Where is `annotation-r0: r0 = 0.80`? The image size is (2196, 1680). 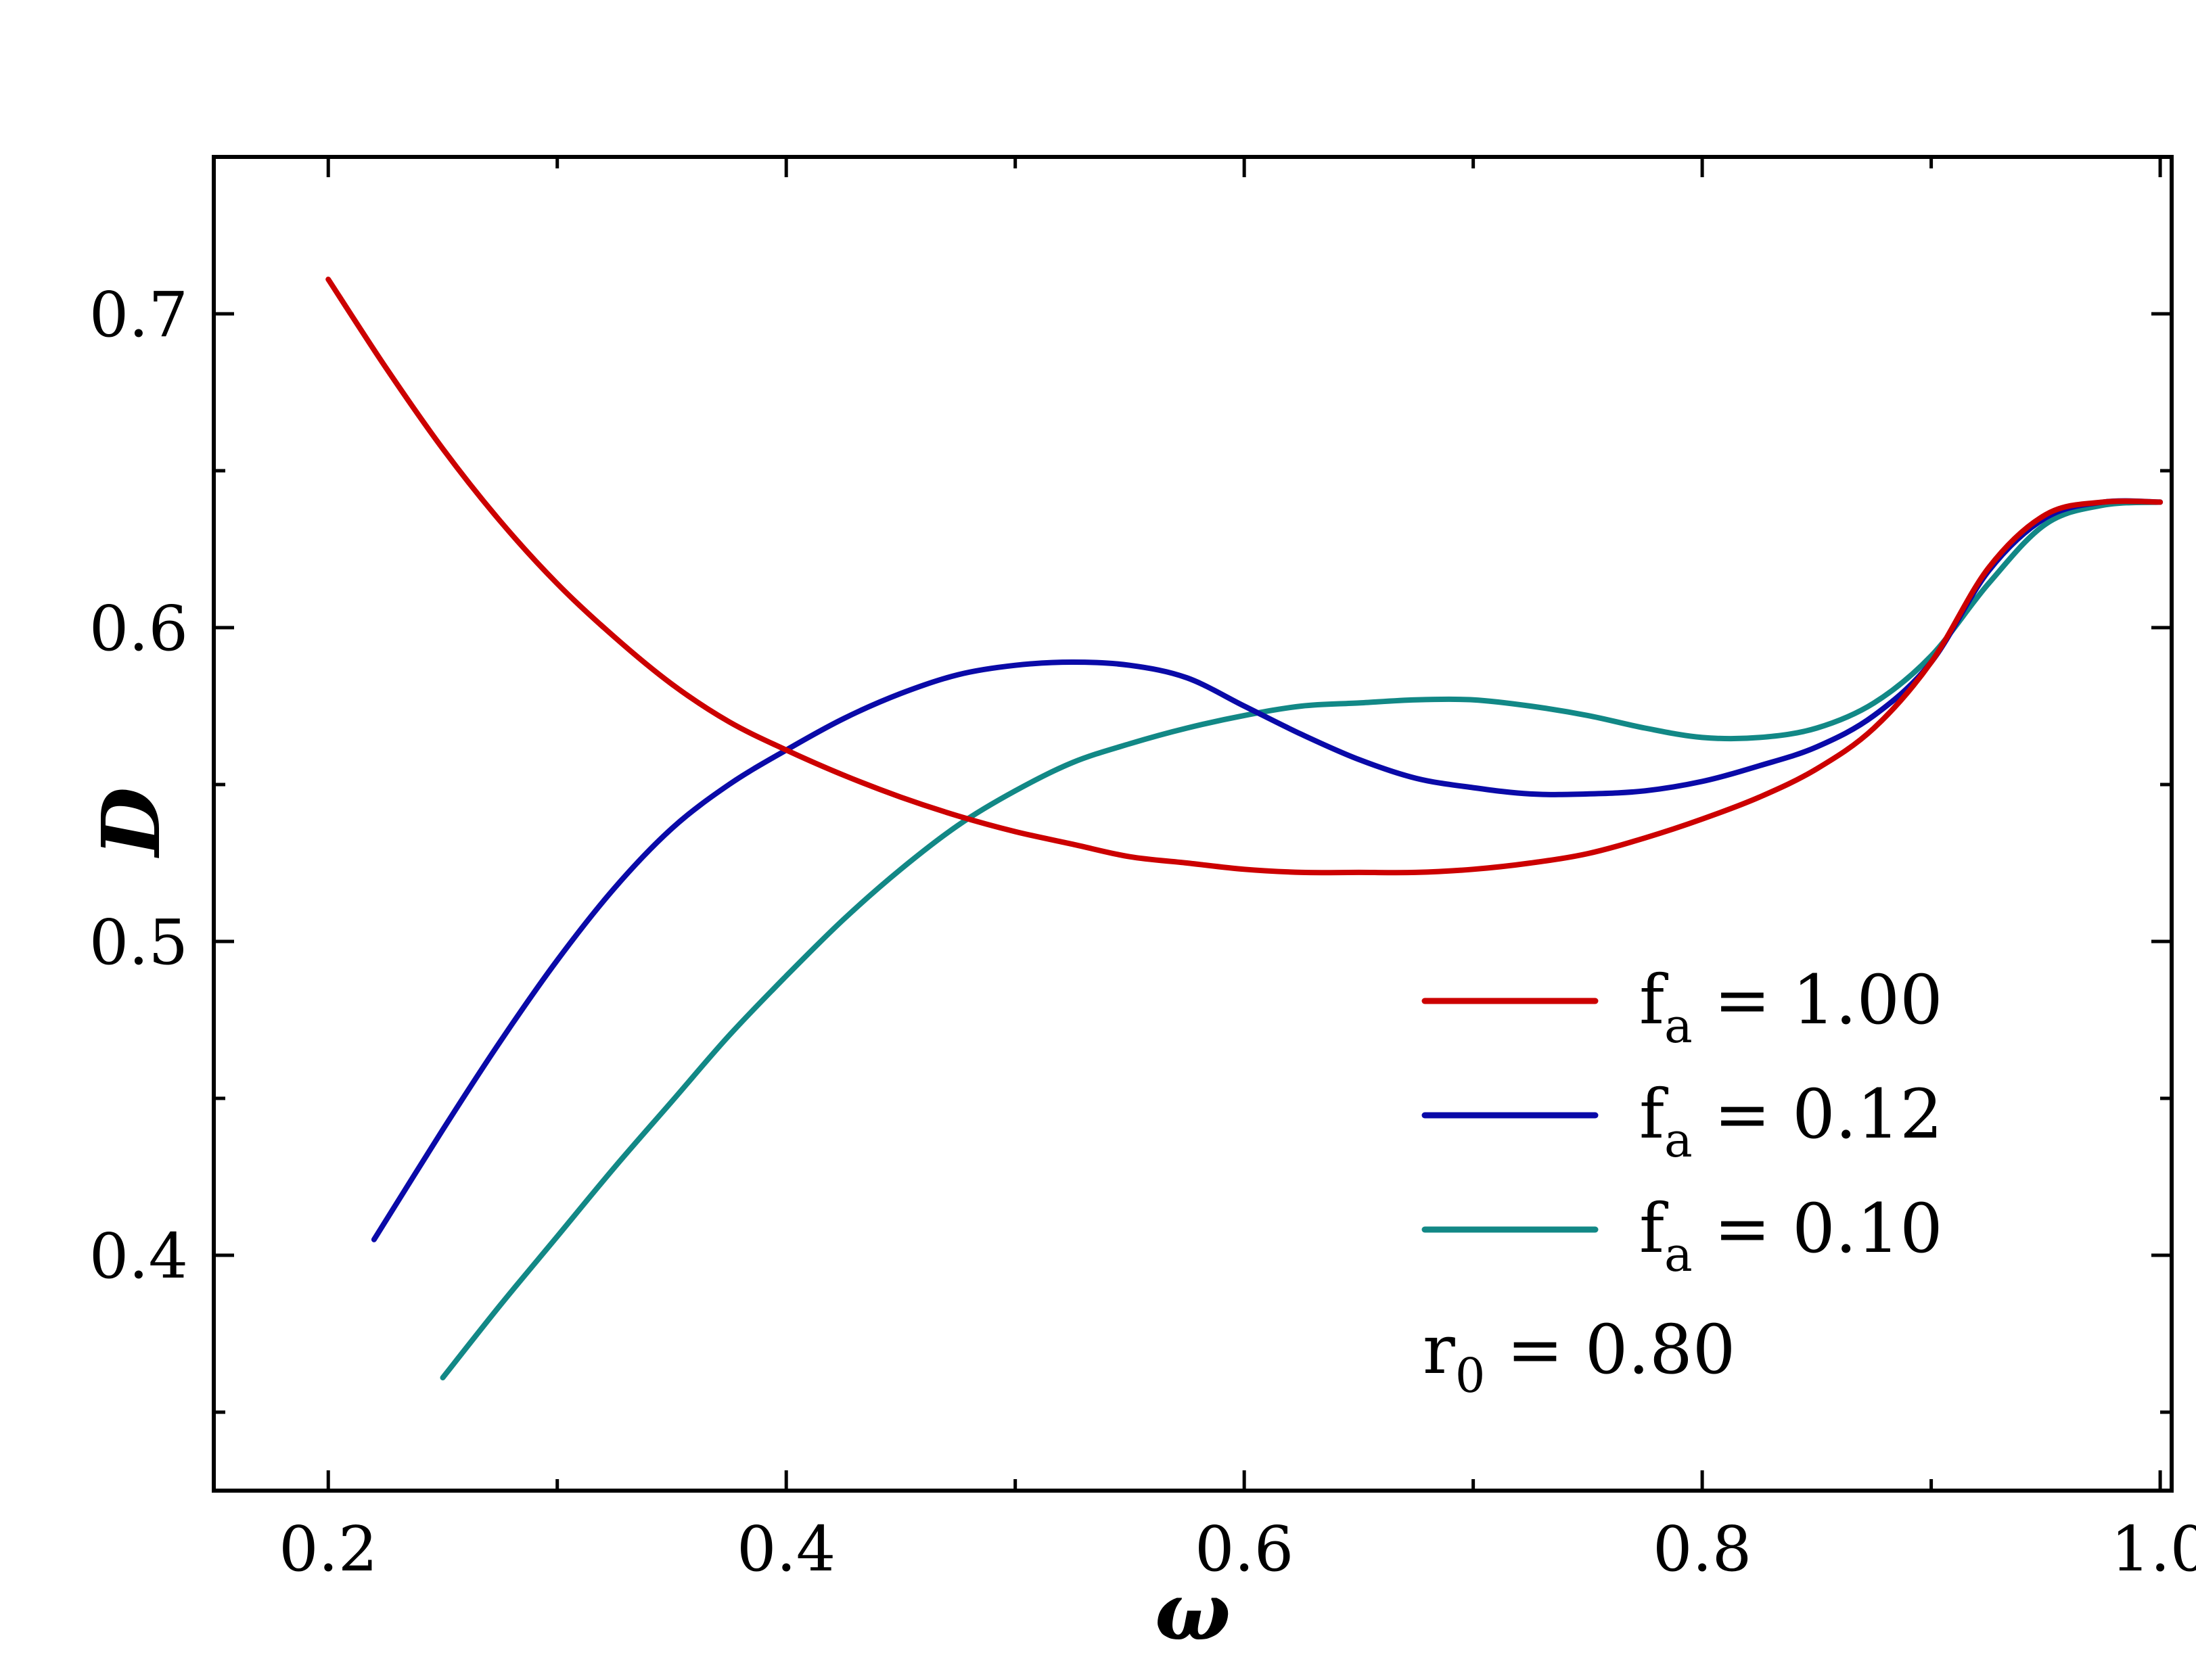
annotation-r0: r0 = 0.80 is located at coordinates (1579, 1356).